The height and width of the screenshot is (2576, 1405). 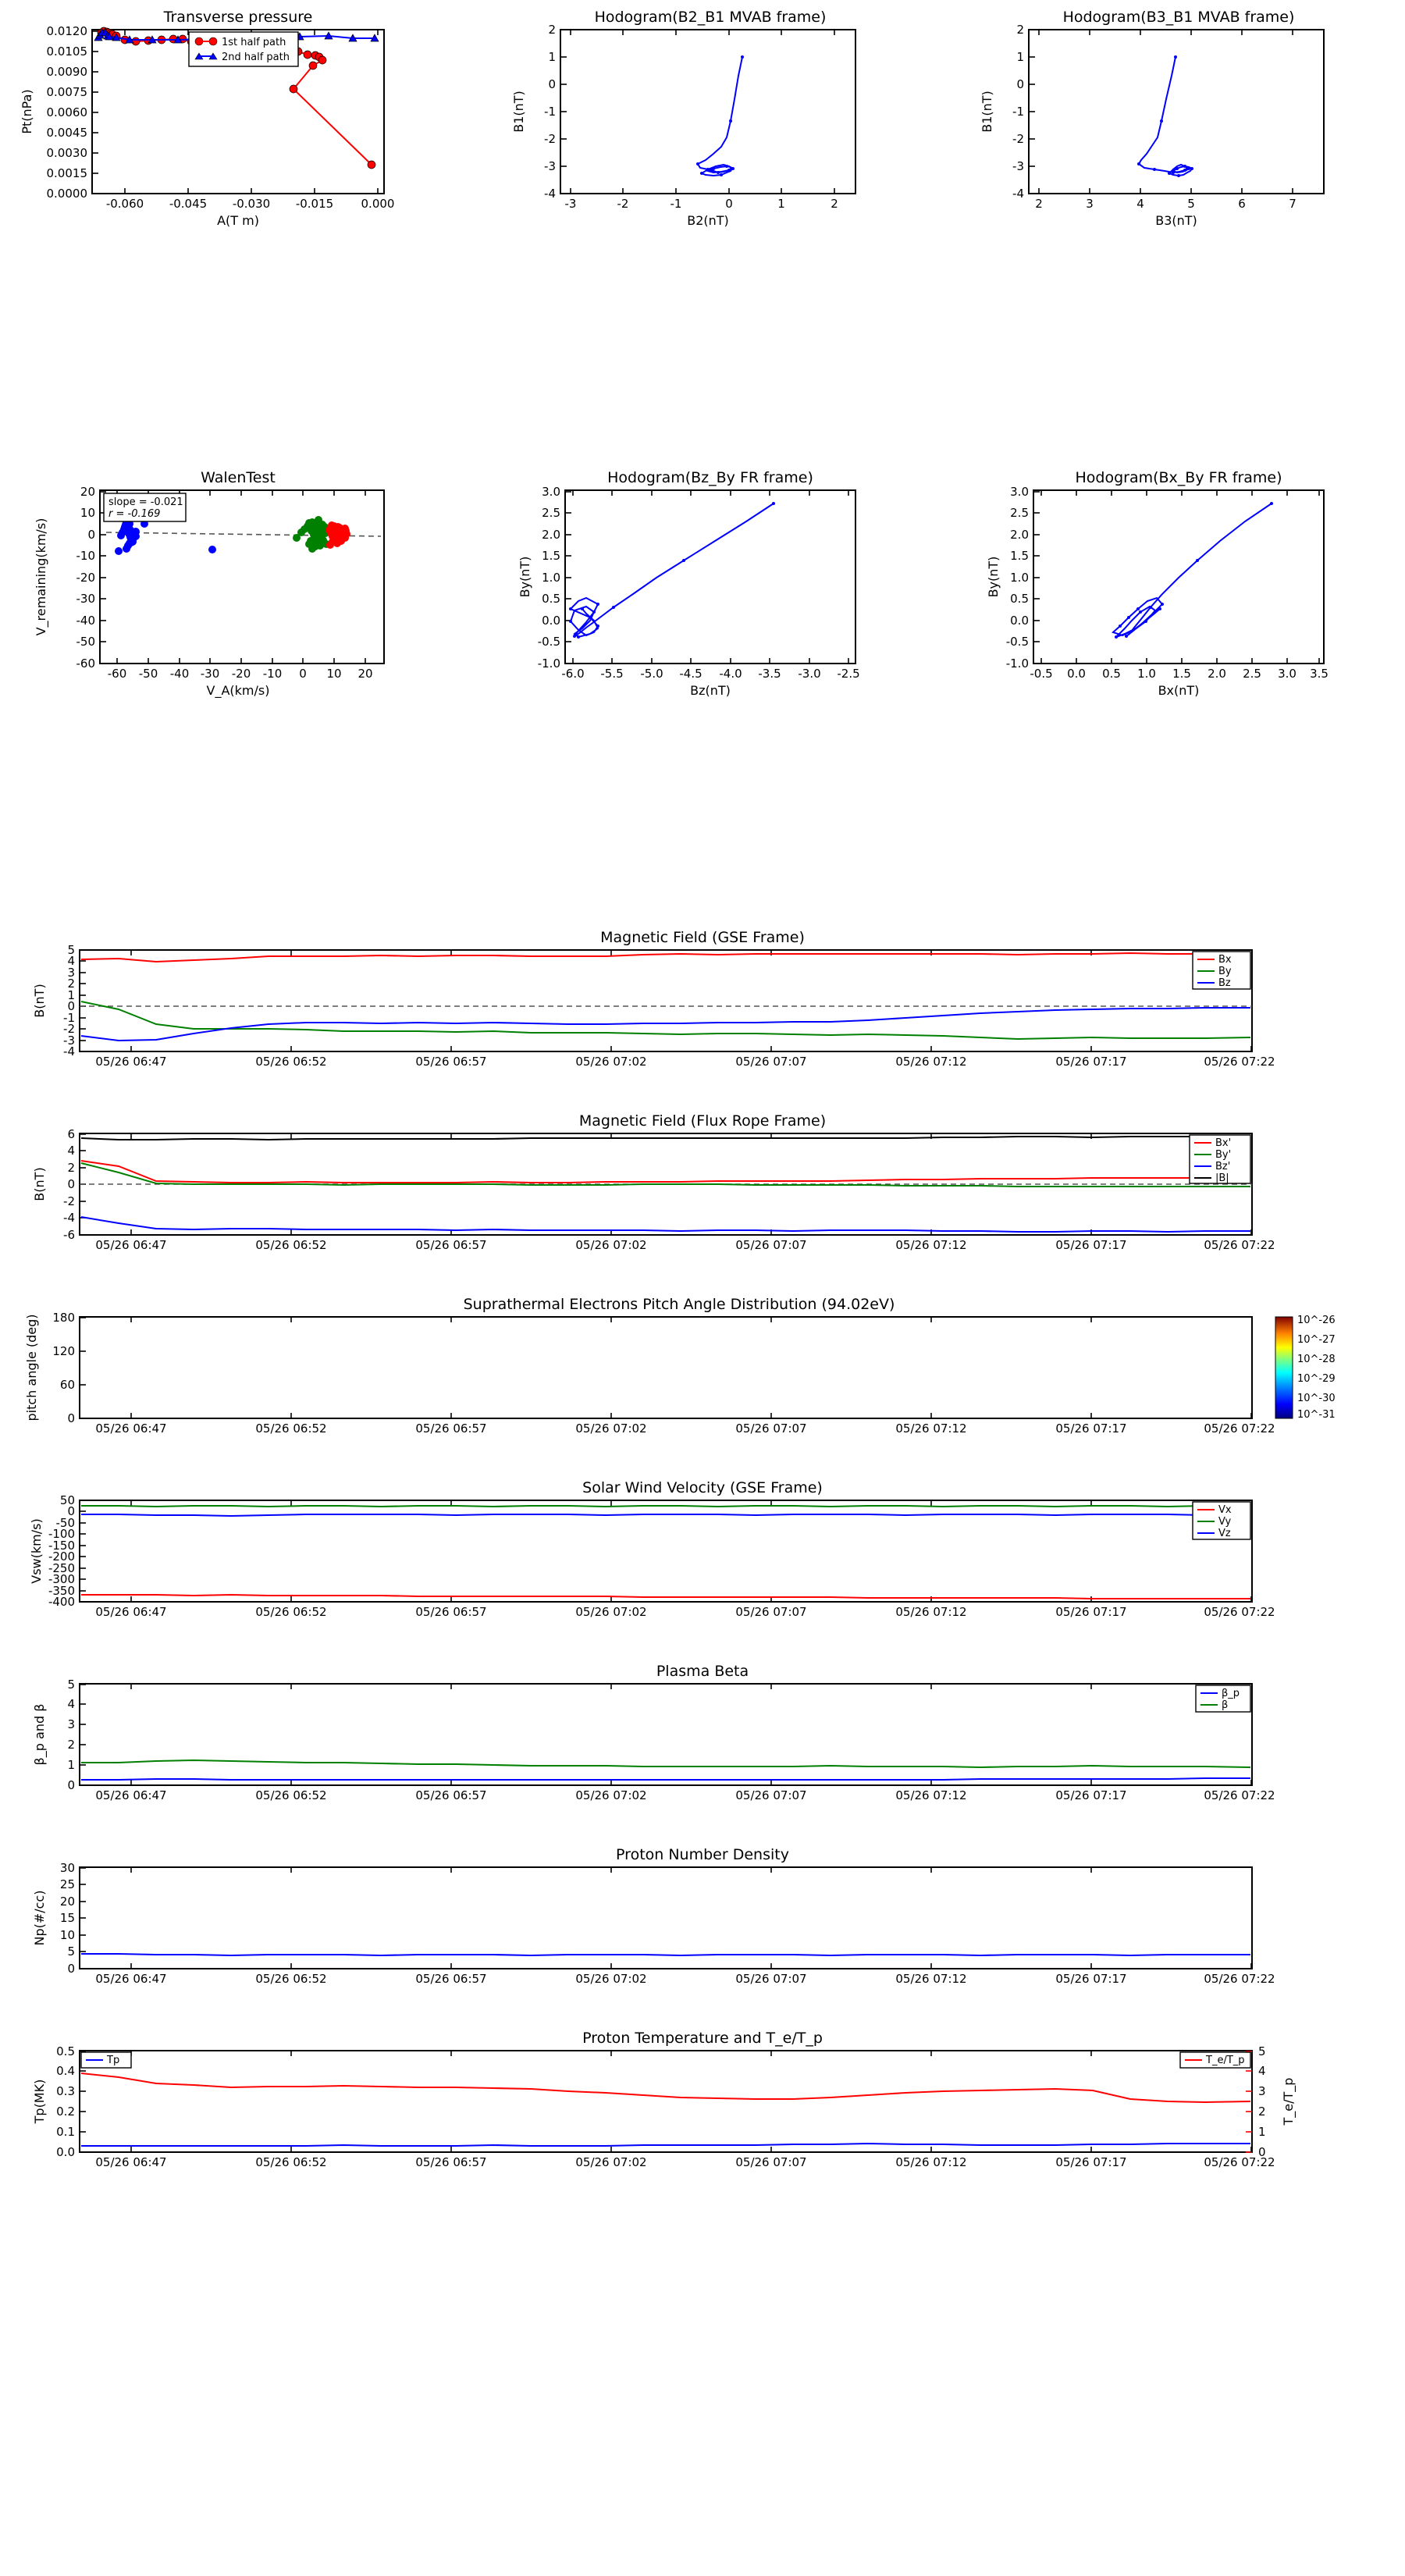 What do you see at coordinates (611, 1612) in the screenshot?
I see `svg-text: 05/26 07:02` at bounding box center [611, 1612].